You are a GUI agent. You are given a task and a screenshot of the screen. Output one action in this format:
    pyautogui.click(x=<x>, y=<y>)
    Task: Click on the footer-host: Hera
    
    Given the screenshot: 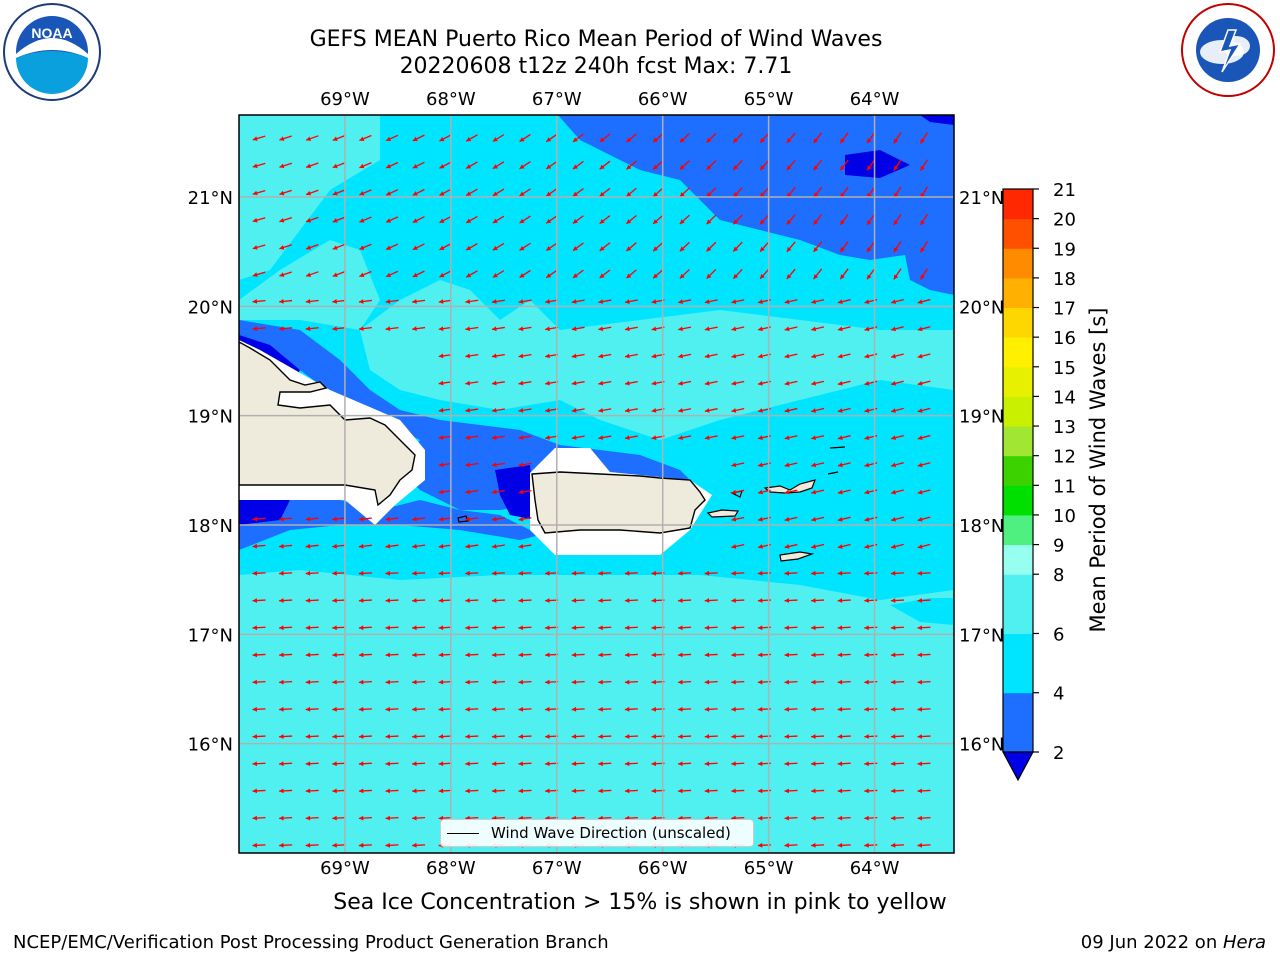 What is the action you would take?
    pyautogui.click(x=1244, y=942)
    